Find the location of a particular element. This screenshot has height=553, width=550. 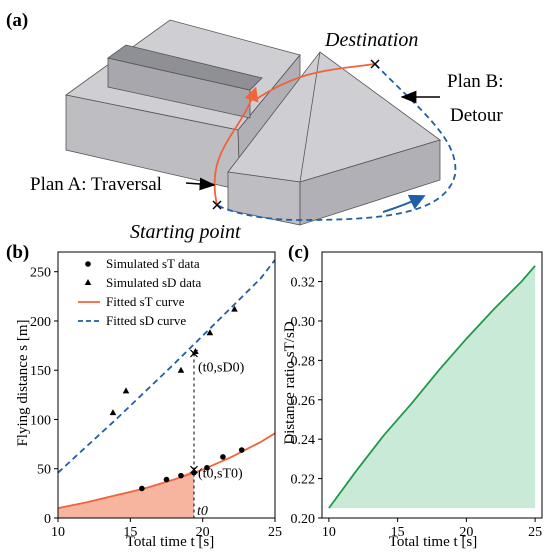

legend-st-data-marker is located at coordinates (88, 264).